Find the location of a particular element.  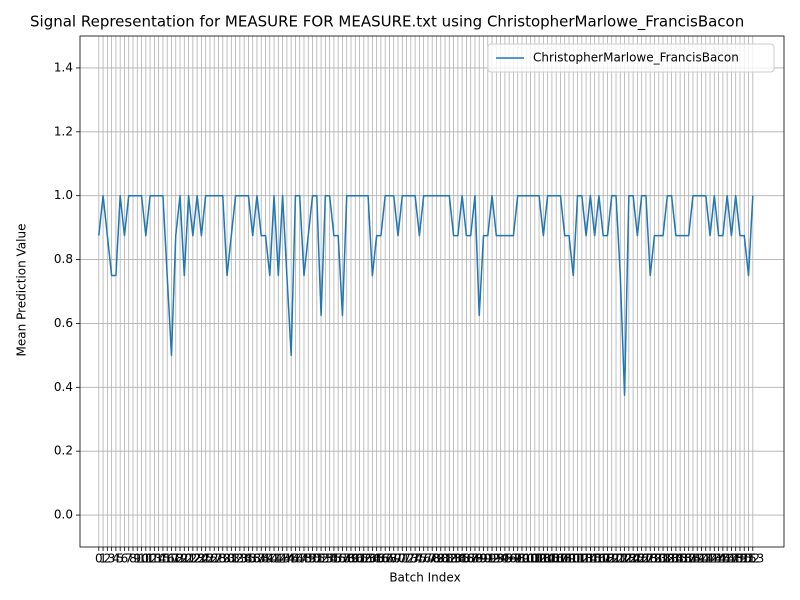

x-tick-label: 17 is located at coordinates (171, 559).